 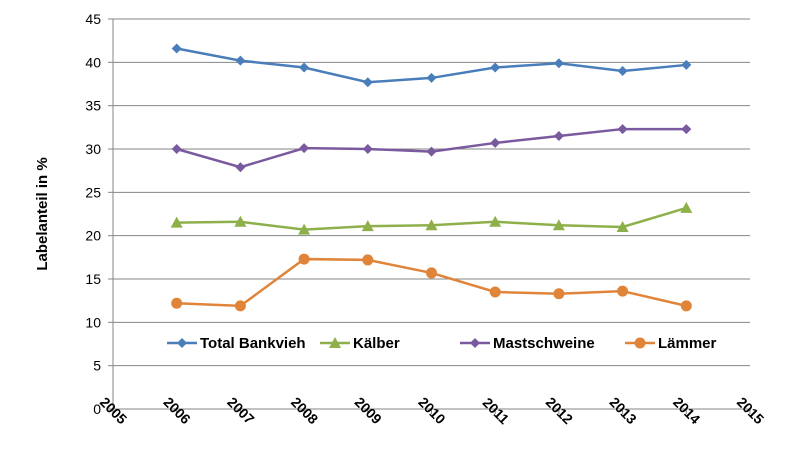 What do you see at coordinates (177, 410) in the screenshot?
I see `x-tick-label: 2006` at bounding box center [177, 410].